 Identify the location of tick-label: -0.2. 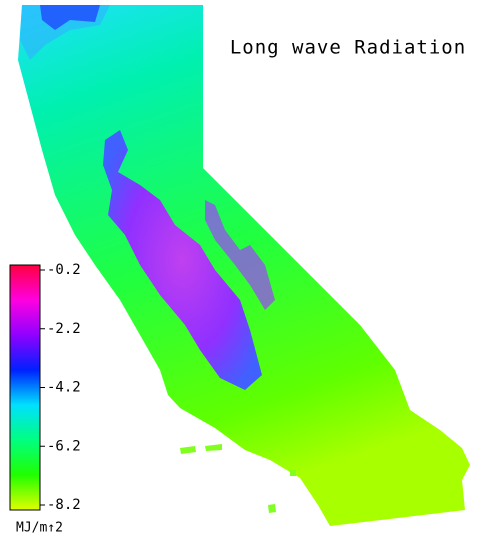
(64, 270).